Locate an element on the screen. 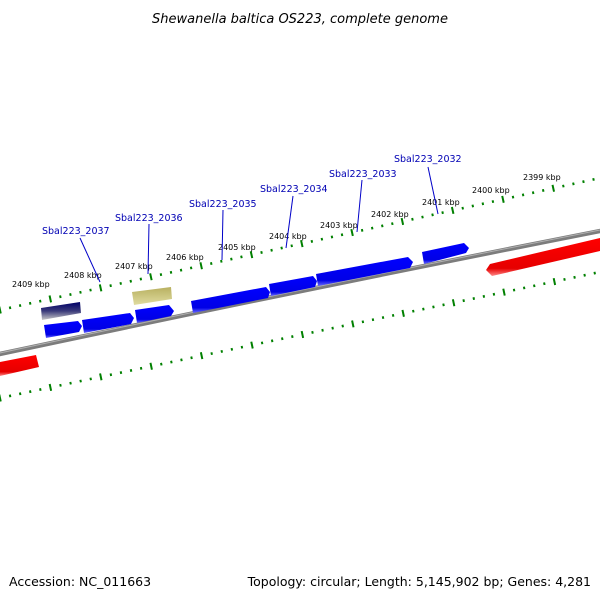 The width and height of the screenshot is (600, 600). kbp-label: 2406 kbp is located at coordinates (185, 257).